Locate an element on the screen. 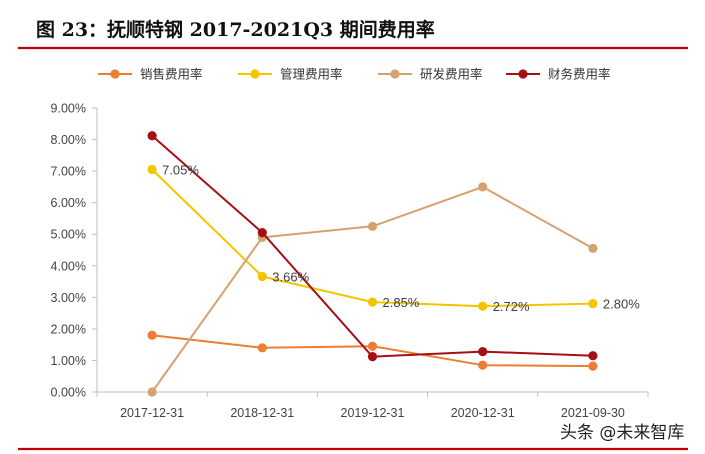  legend-label: 财务费用率 is located at coordinates (579, 74).